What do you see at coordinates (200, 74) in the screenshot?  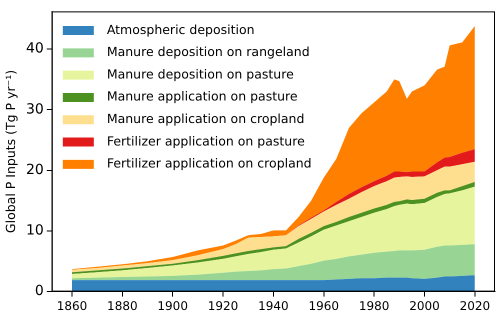 I see `legend-label: Manure deposition on pasture` at bounding box center [200, 74].